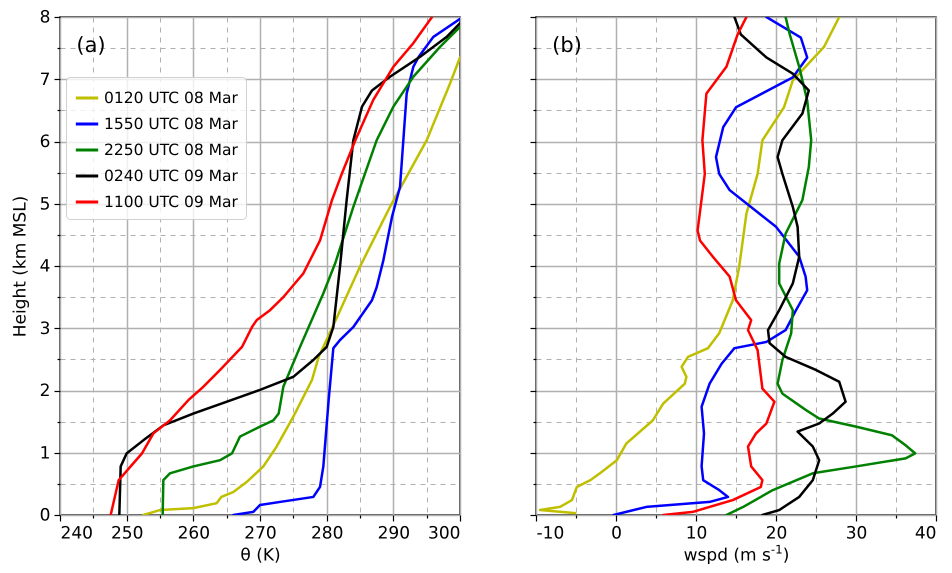 This screenshot has width=952, height=573. Describe the element at coordinates (260, 534) in the screenshot. I see `x-tick-label: 270` at that location.